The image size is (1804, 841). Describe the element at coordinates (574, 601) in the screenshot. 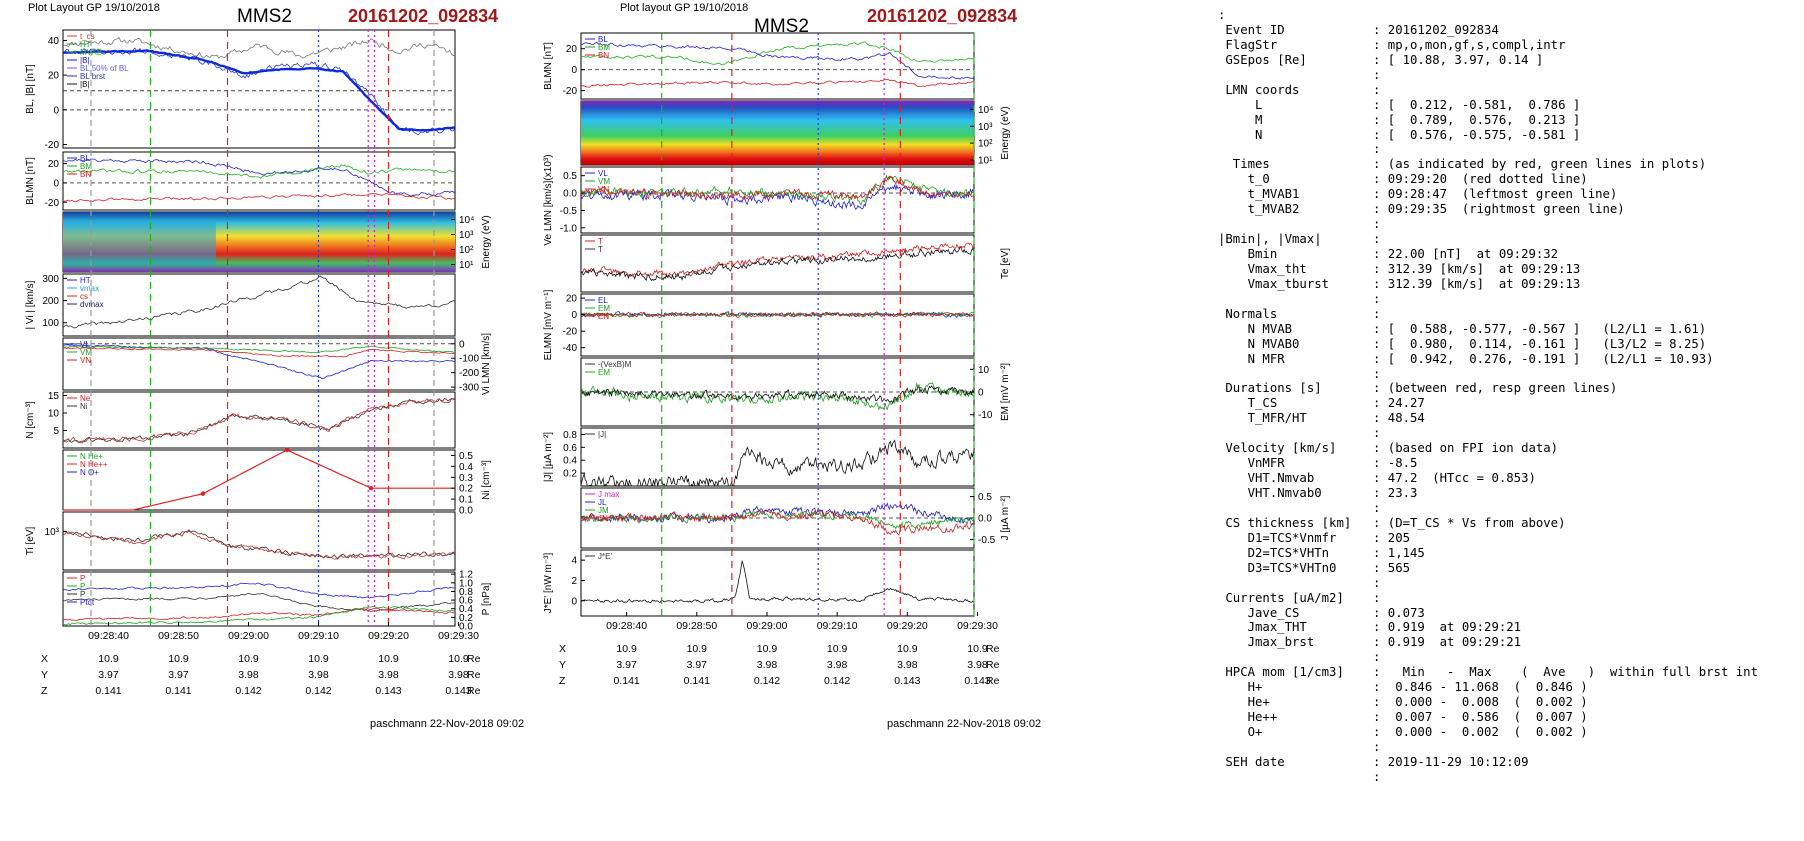

I see `jdote-ytick-2: 0` at that location.